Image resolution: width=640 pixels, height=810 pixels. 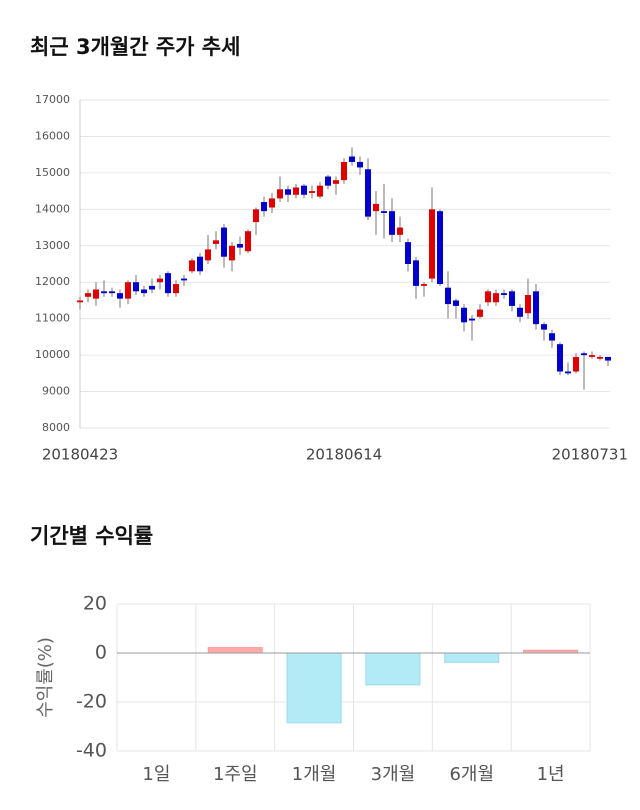 I want to click on x-tick-label: 20180423, so click(x=80, y=455).